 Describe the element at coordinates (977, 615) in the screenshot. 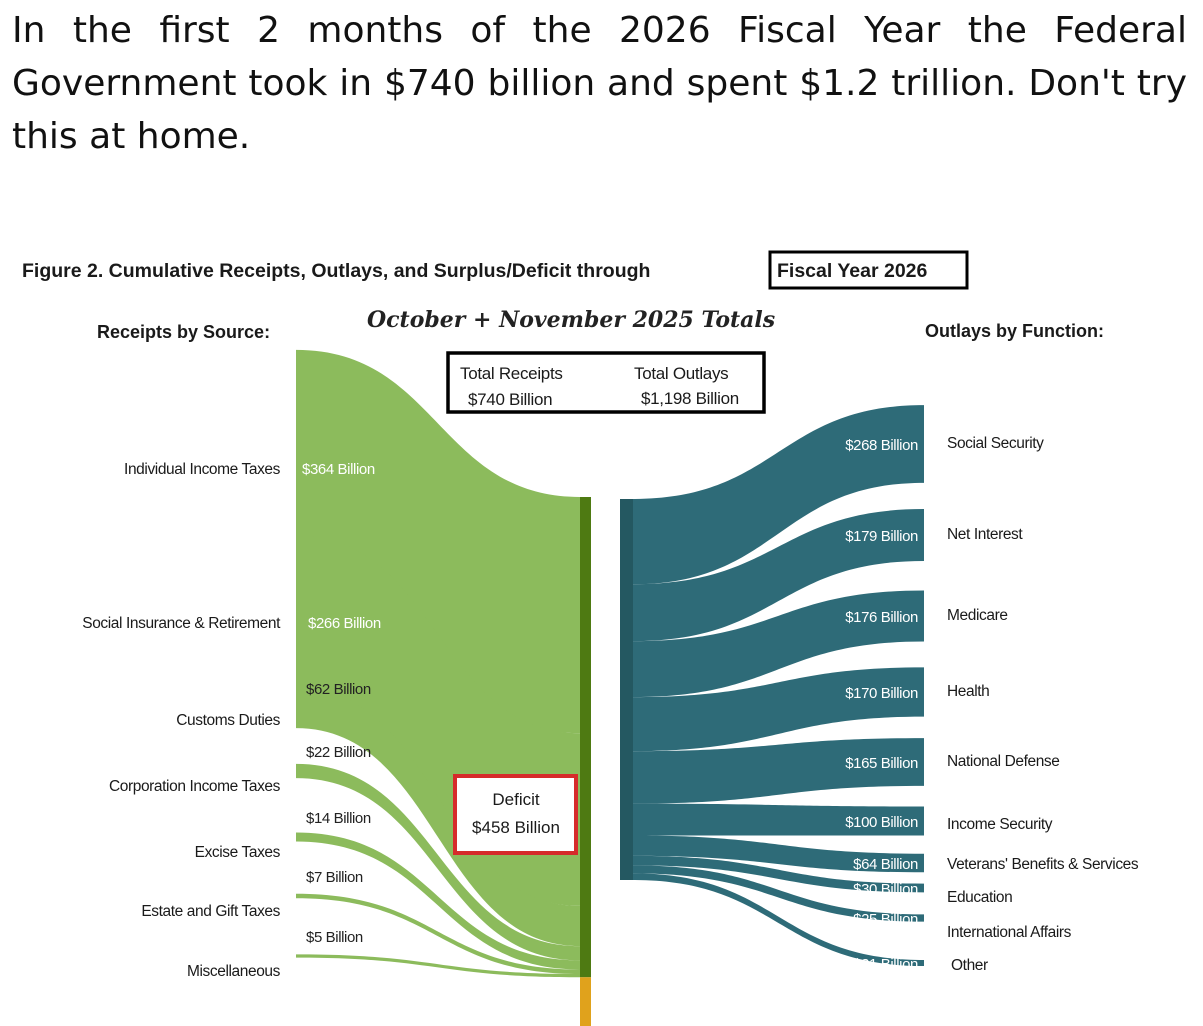

I see `outlay-name-medicare: Medicare` at that location.